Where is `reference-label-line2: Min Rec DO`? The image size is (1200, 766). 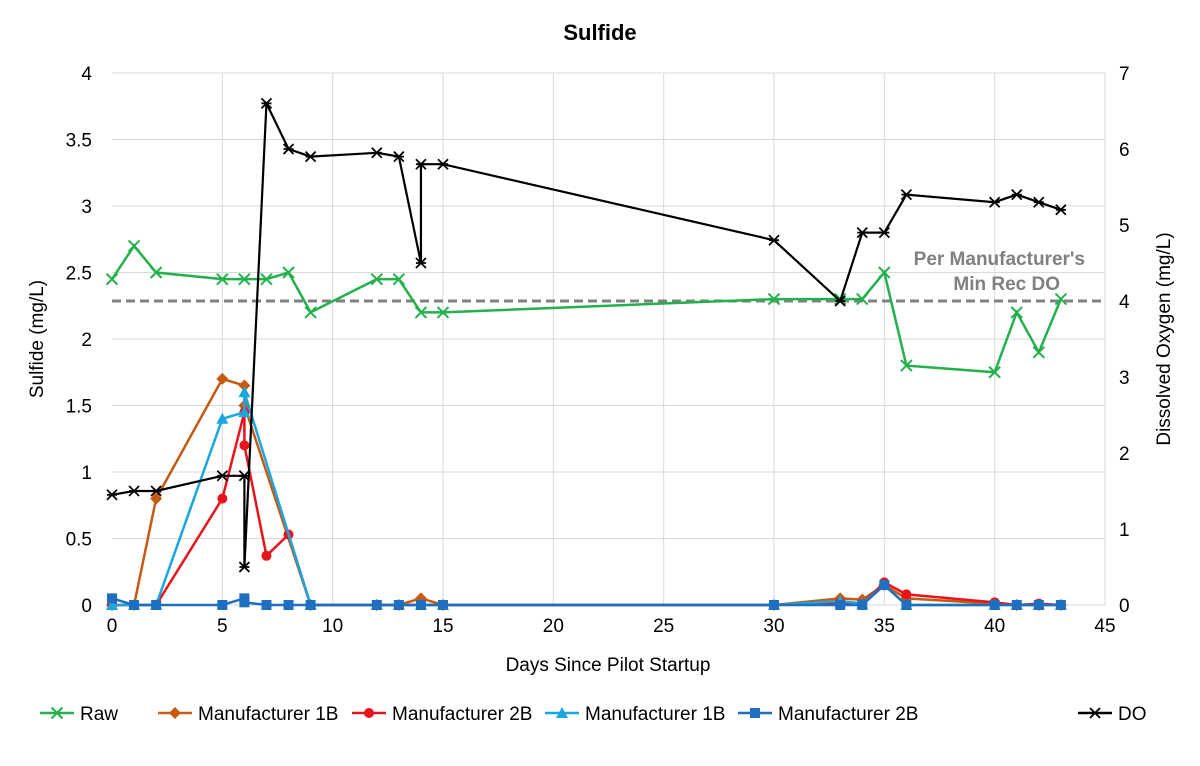
reference-label-line2: Min Rec DO is located at coordinates (1006, 284).